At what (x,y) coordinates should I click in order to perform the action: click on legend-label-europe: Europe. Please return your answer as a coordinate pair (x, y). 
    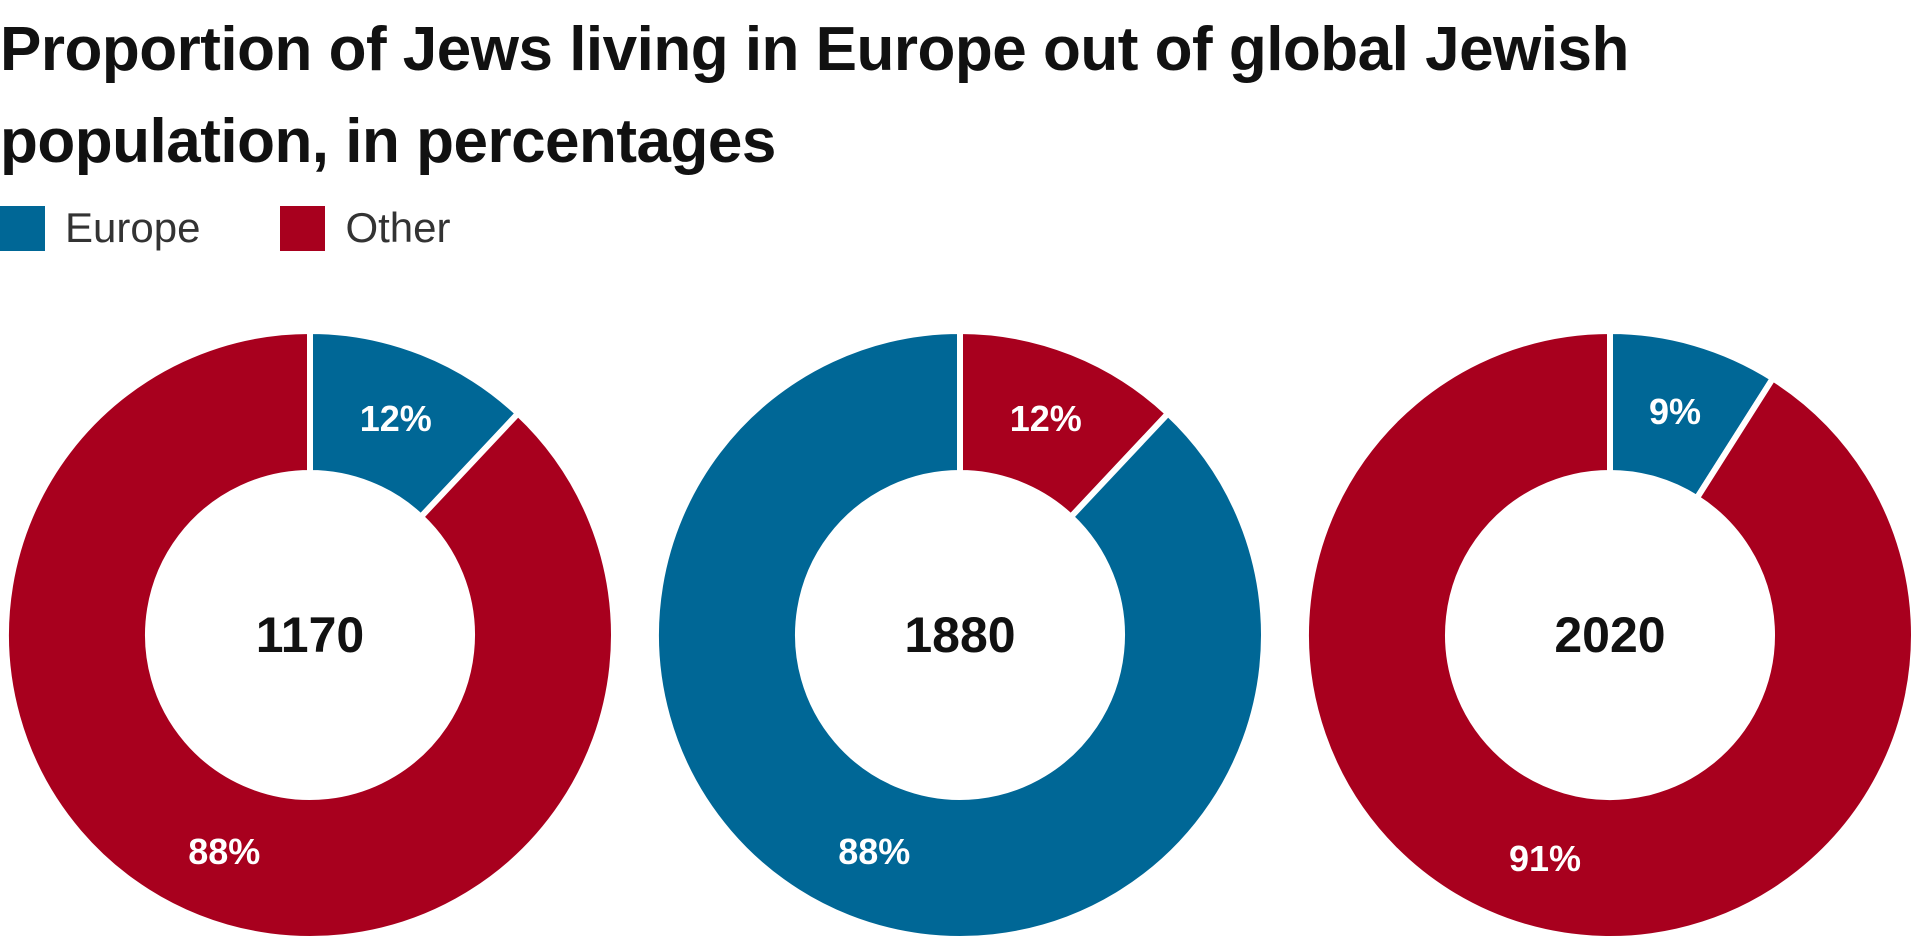
    Looking at the image, I should click on (133, 227).